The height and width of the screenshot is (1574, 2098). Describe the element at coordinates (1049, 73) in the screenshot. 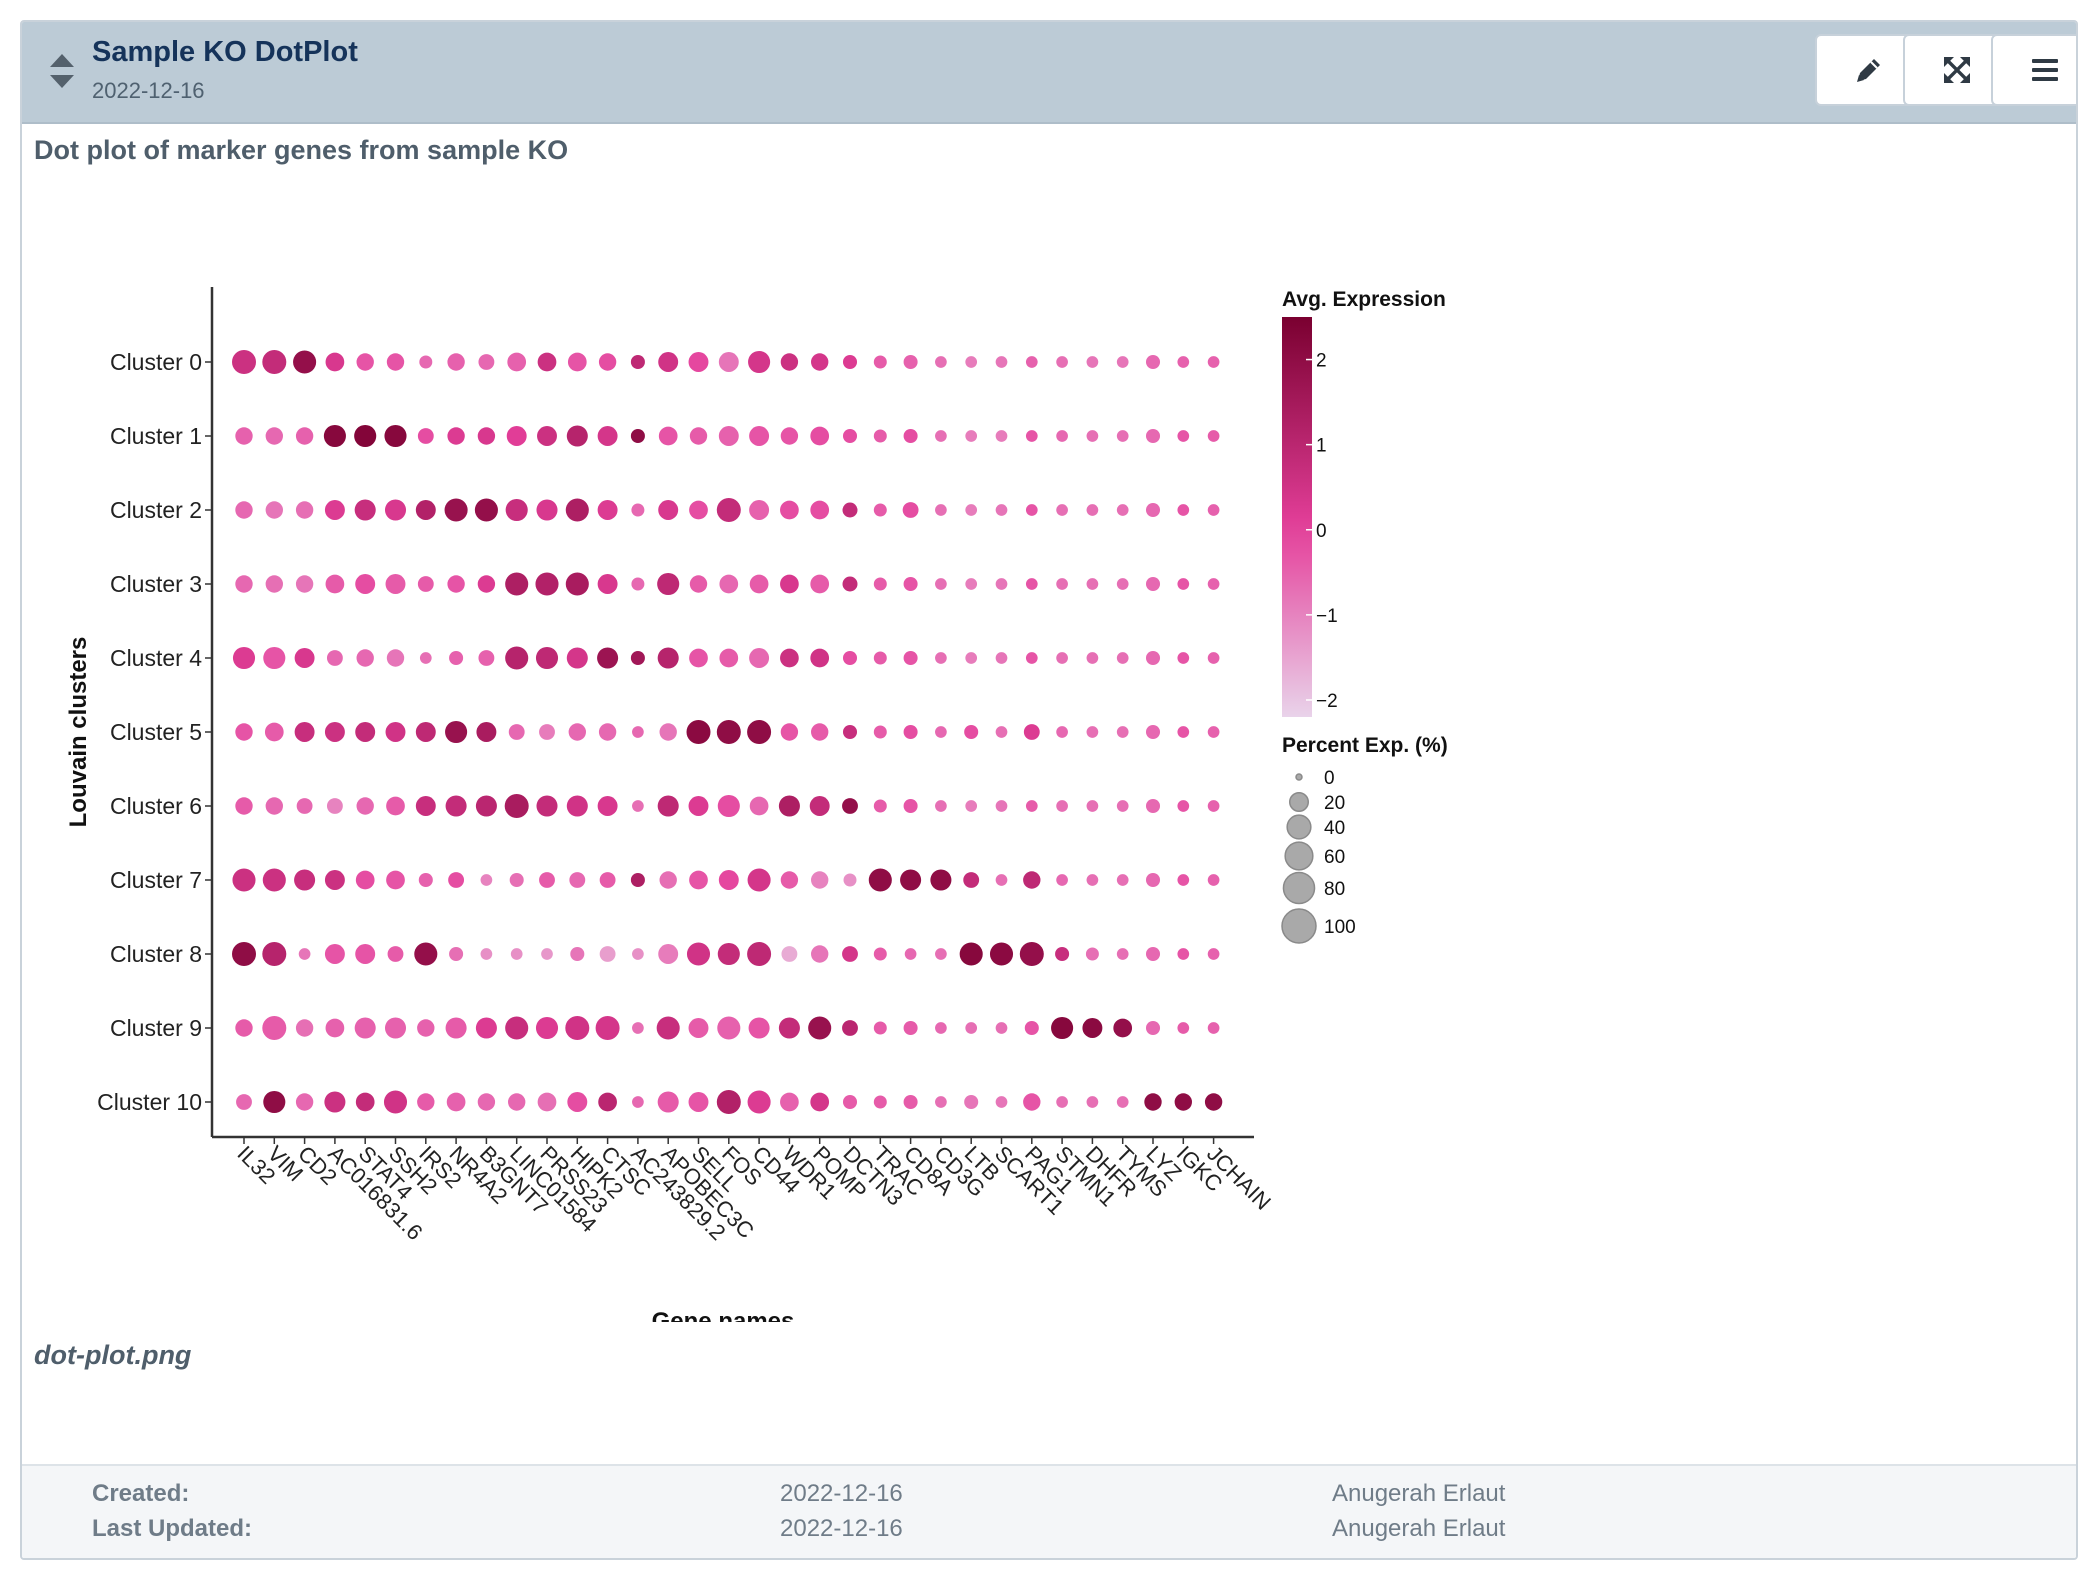

I see `card-header: Sample KO DotPlot 2022-12-16` at that location.